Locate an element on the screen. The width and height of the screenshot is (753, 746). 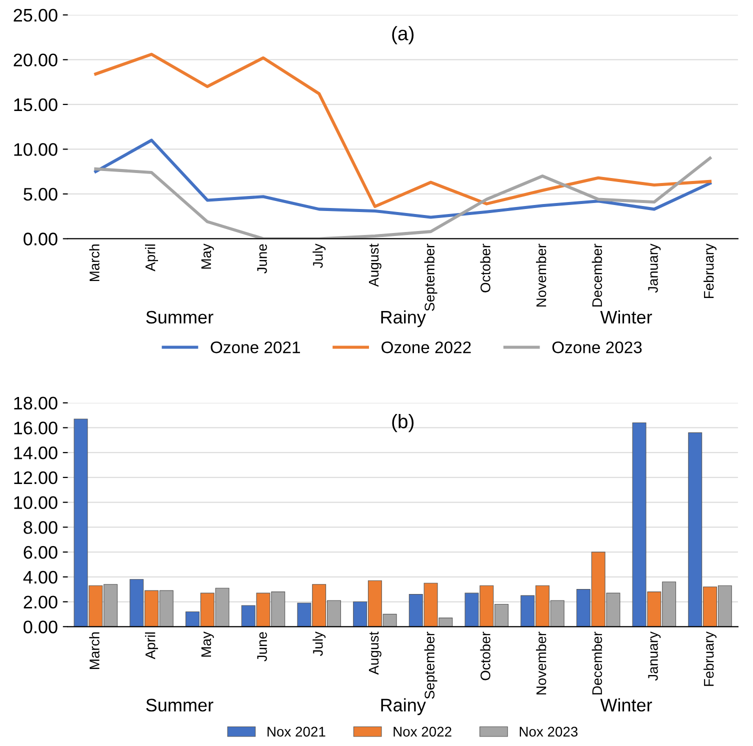
y-tick-label: 18.00 is located at coordinates (36, 403).